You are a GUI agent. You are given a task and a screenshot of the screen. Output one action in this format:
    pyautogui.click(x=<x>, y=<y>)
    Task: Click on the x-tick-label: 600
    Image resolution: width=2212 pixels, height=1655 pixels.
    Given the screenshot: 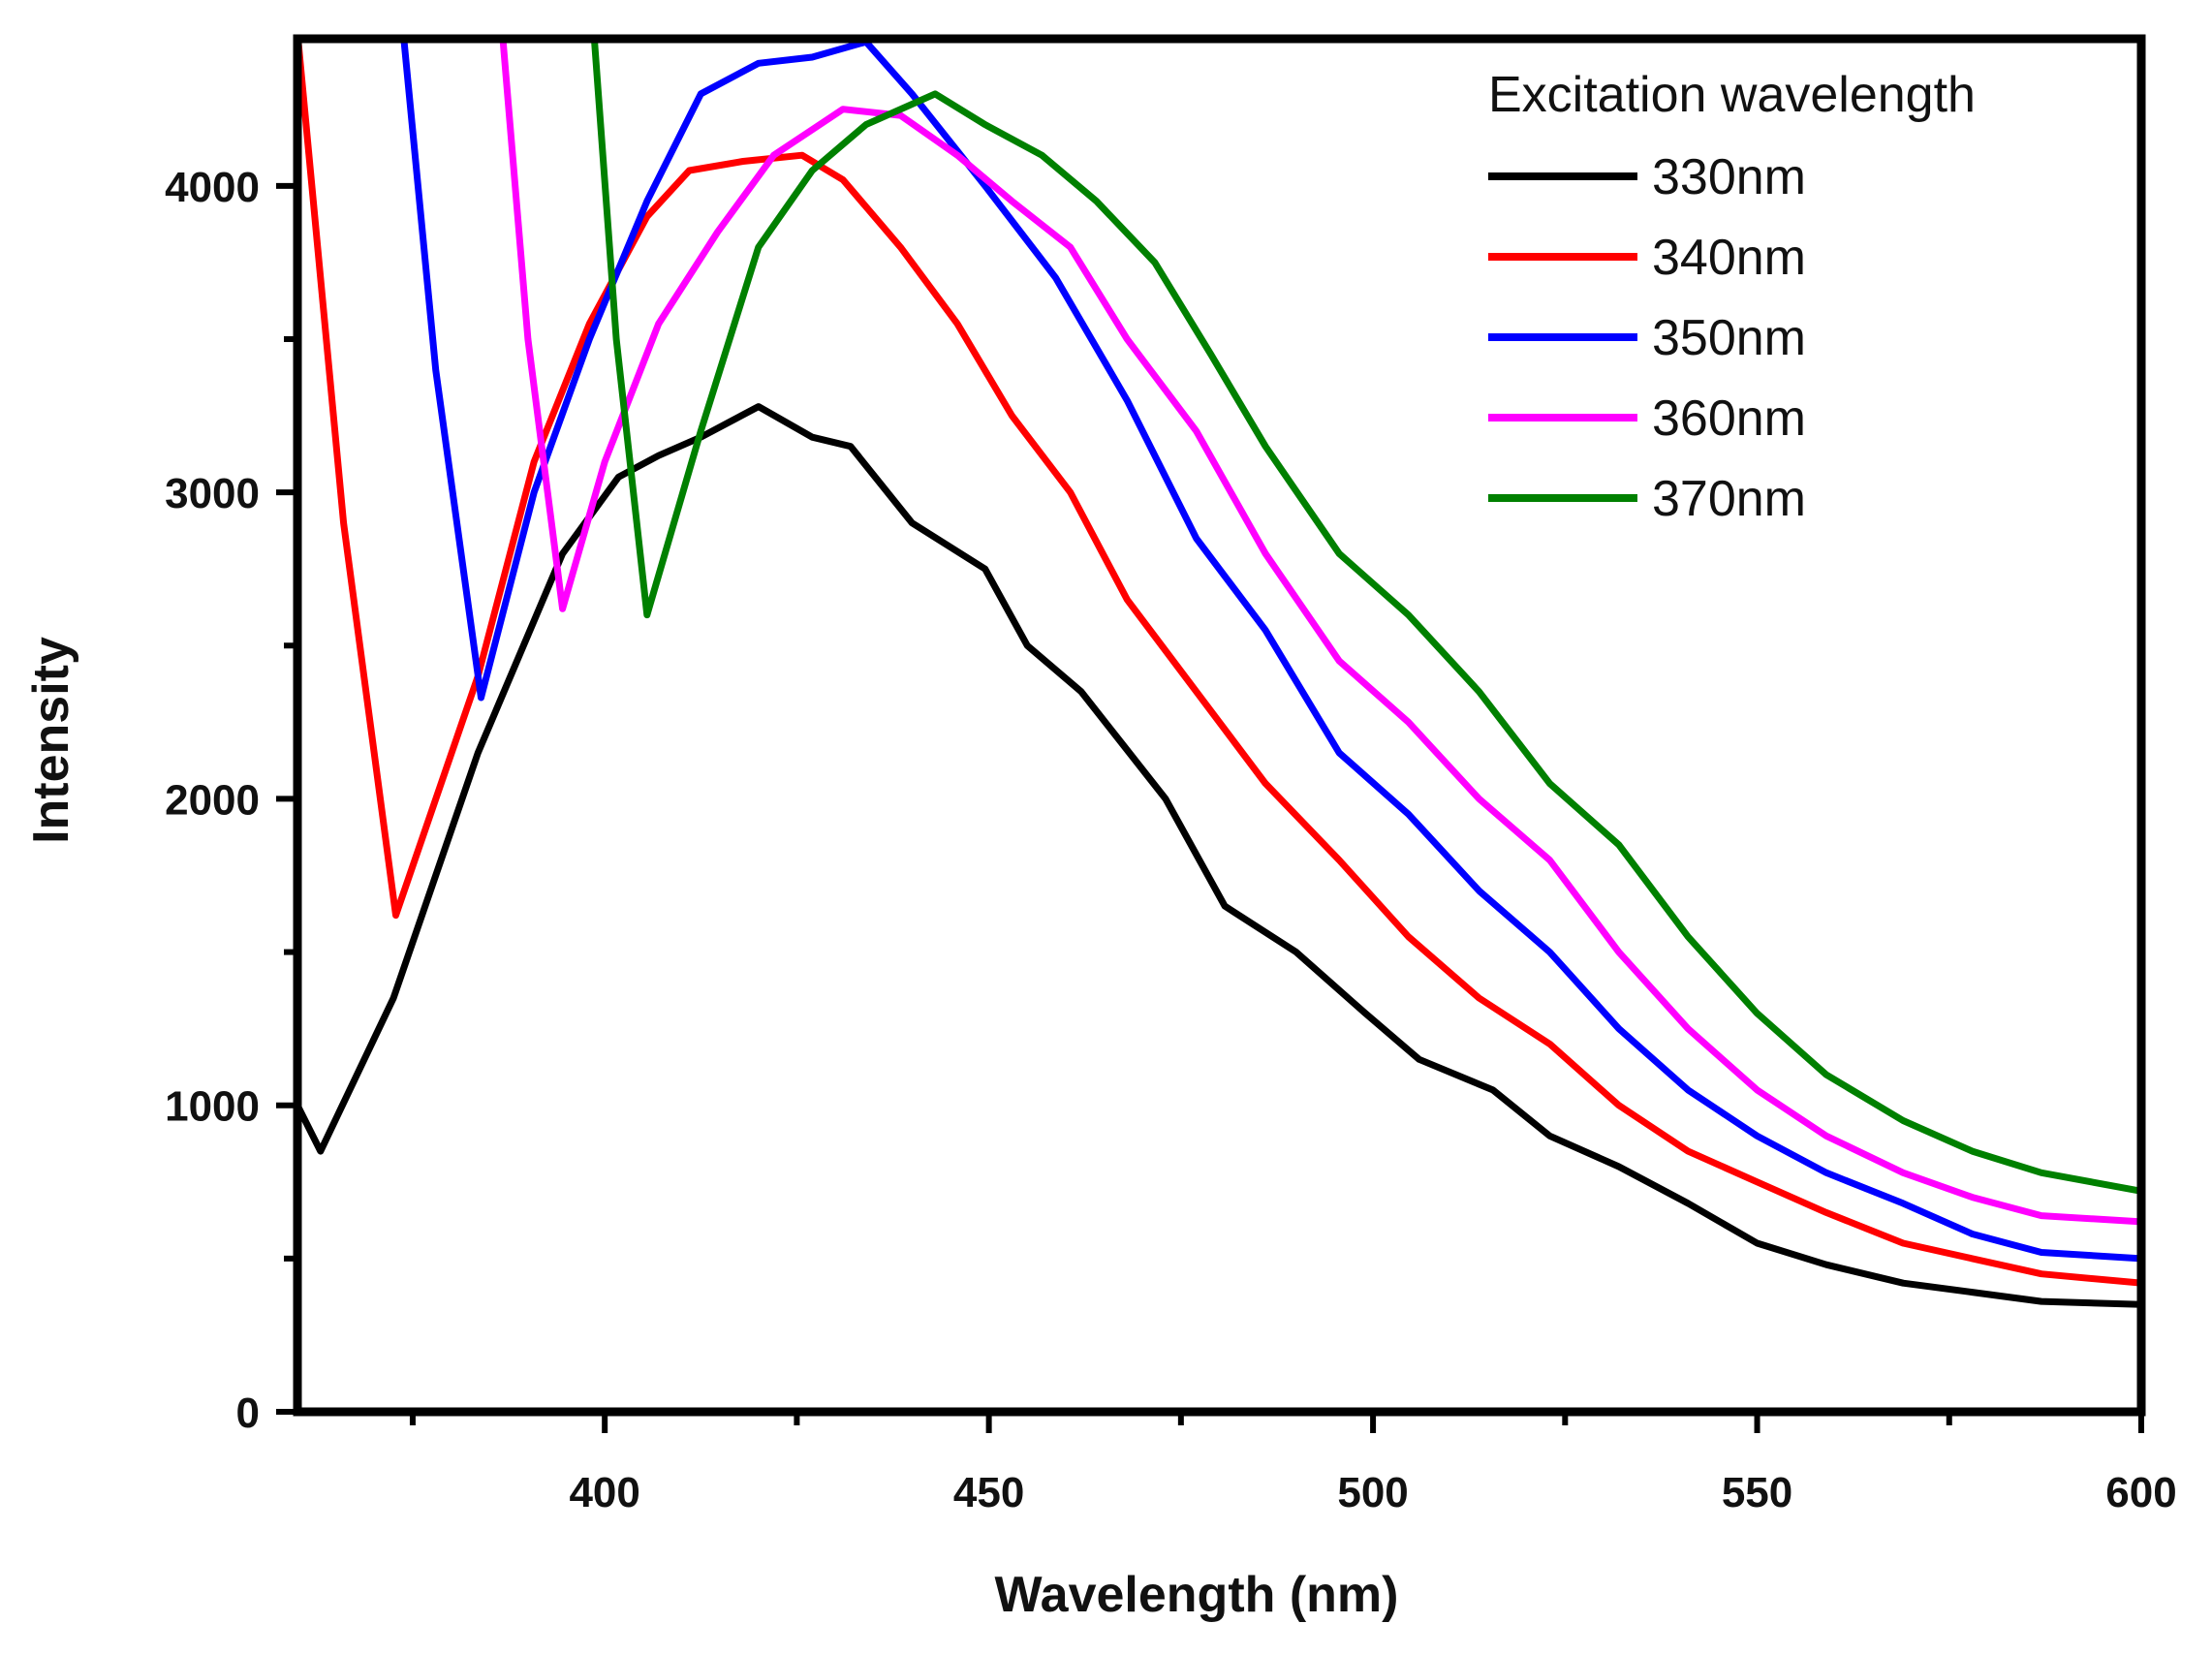 What is the action you would take?
    pyautogui.click(x=2140, y=1492)
    